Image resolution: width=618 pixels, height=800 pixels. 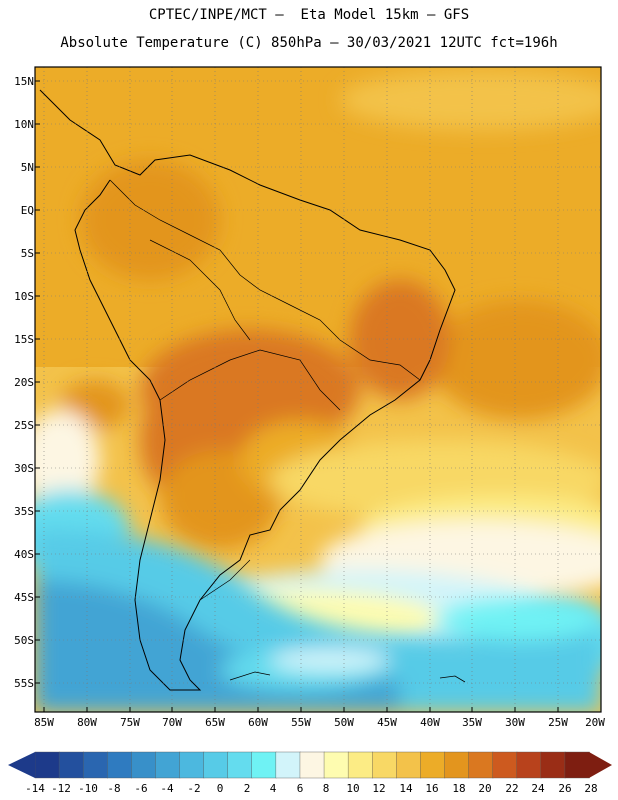 I want to click on colorbar-label: -4, so click(x=167, y=788).